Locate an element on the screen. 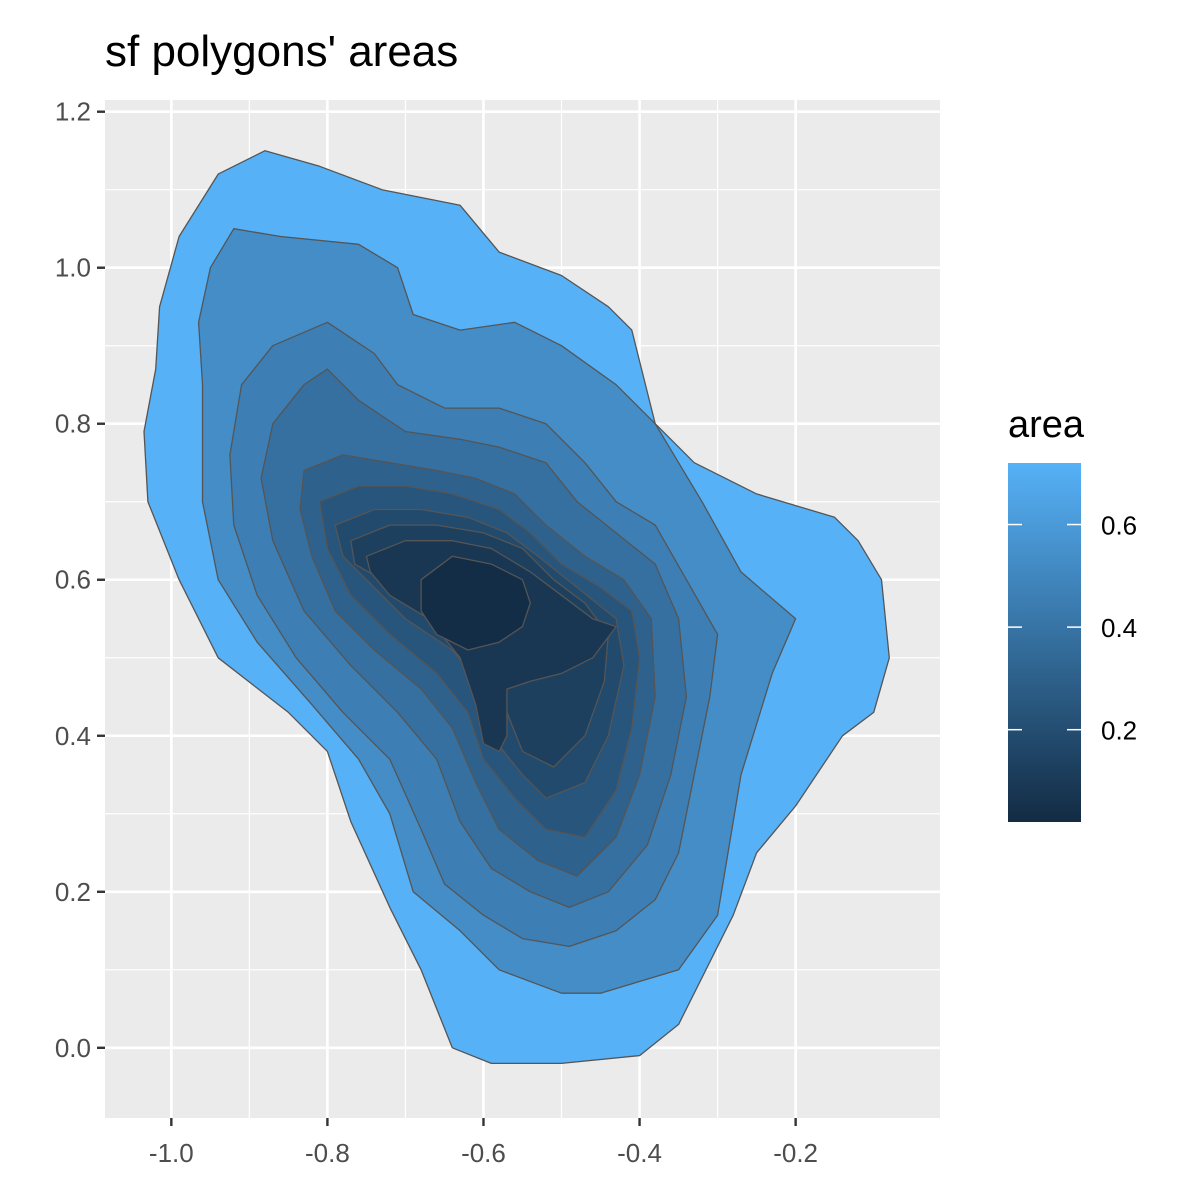 Image resolution: width=1200 pixels, height=1200 pixels. x-tick-label: -0.6 is located at coordinates (483, 1153).